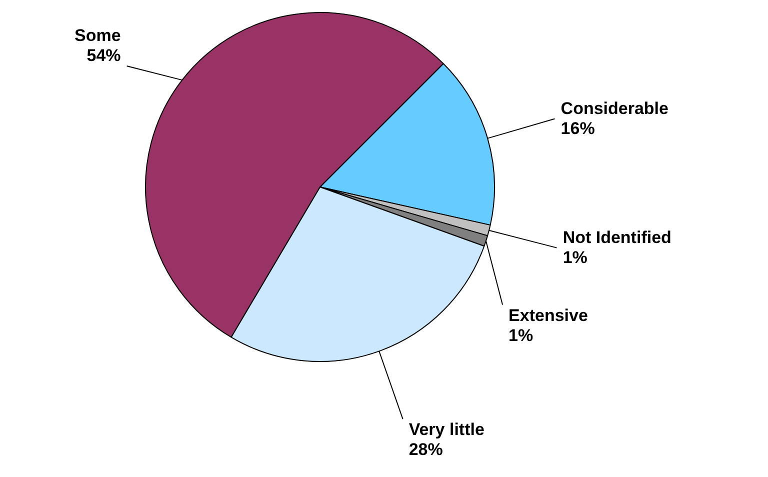 The width and height of the screenshot is (768, 477). Describe the element at coordinates (614, 108) in the screenshot. I see `slice-label: Considerable` at that location.